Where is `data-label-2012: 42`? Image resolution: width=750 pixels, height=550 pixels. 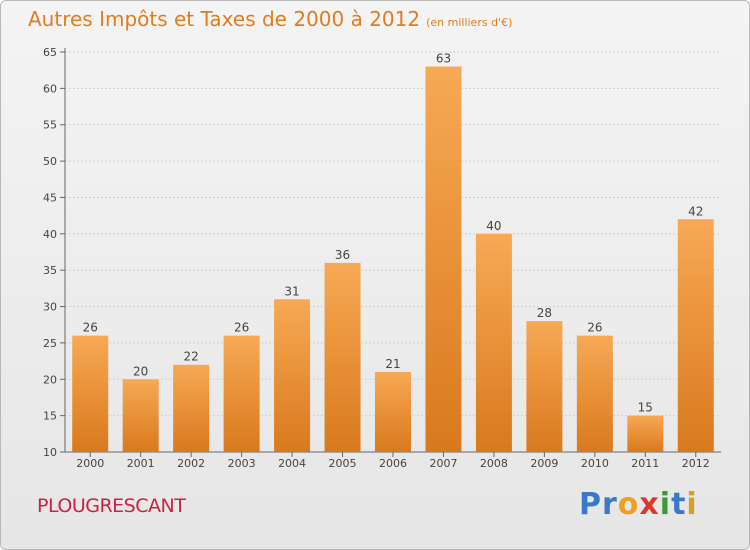
data-label-2012: 42 is located at coordinates (695, 211).